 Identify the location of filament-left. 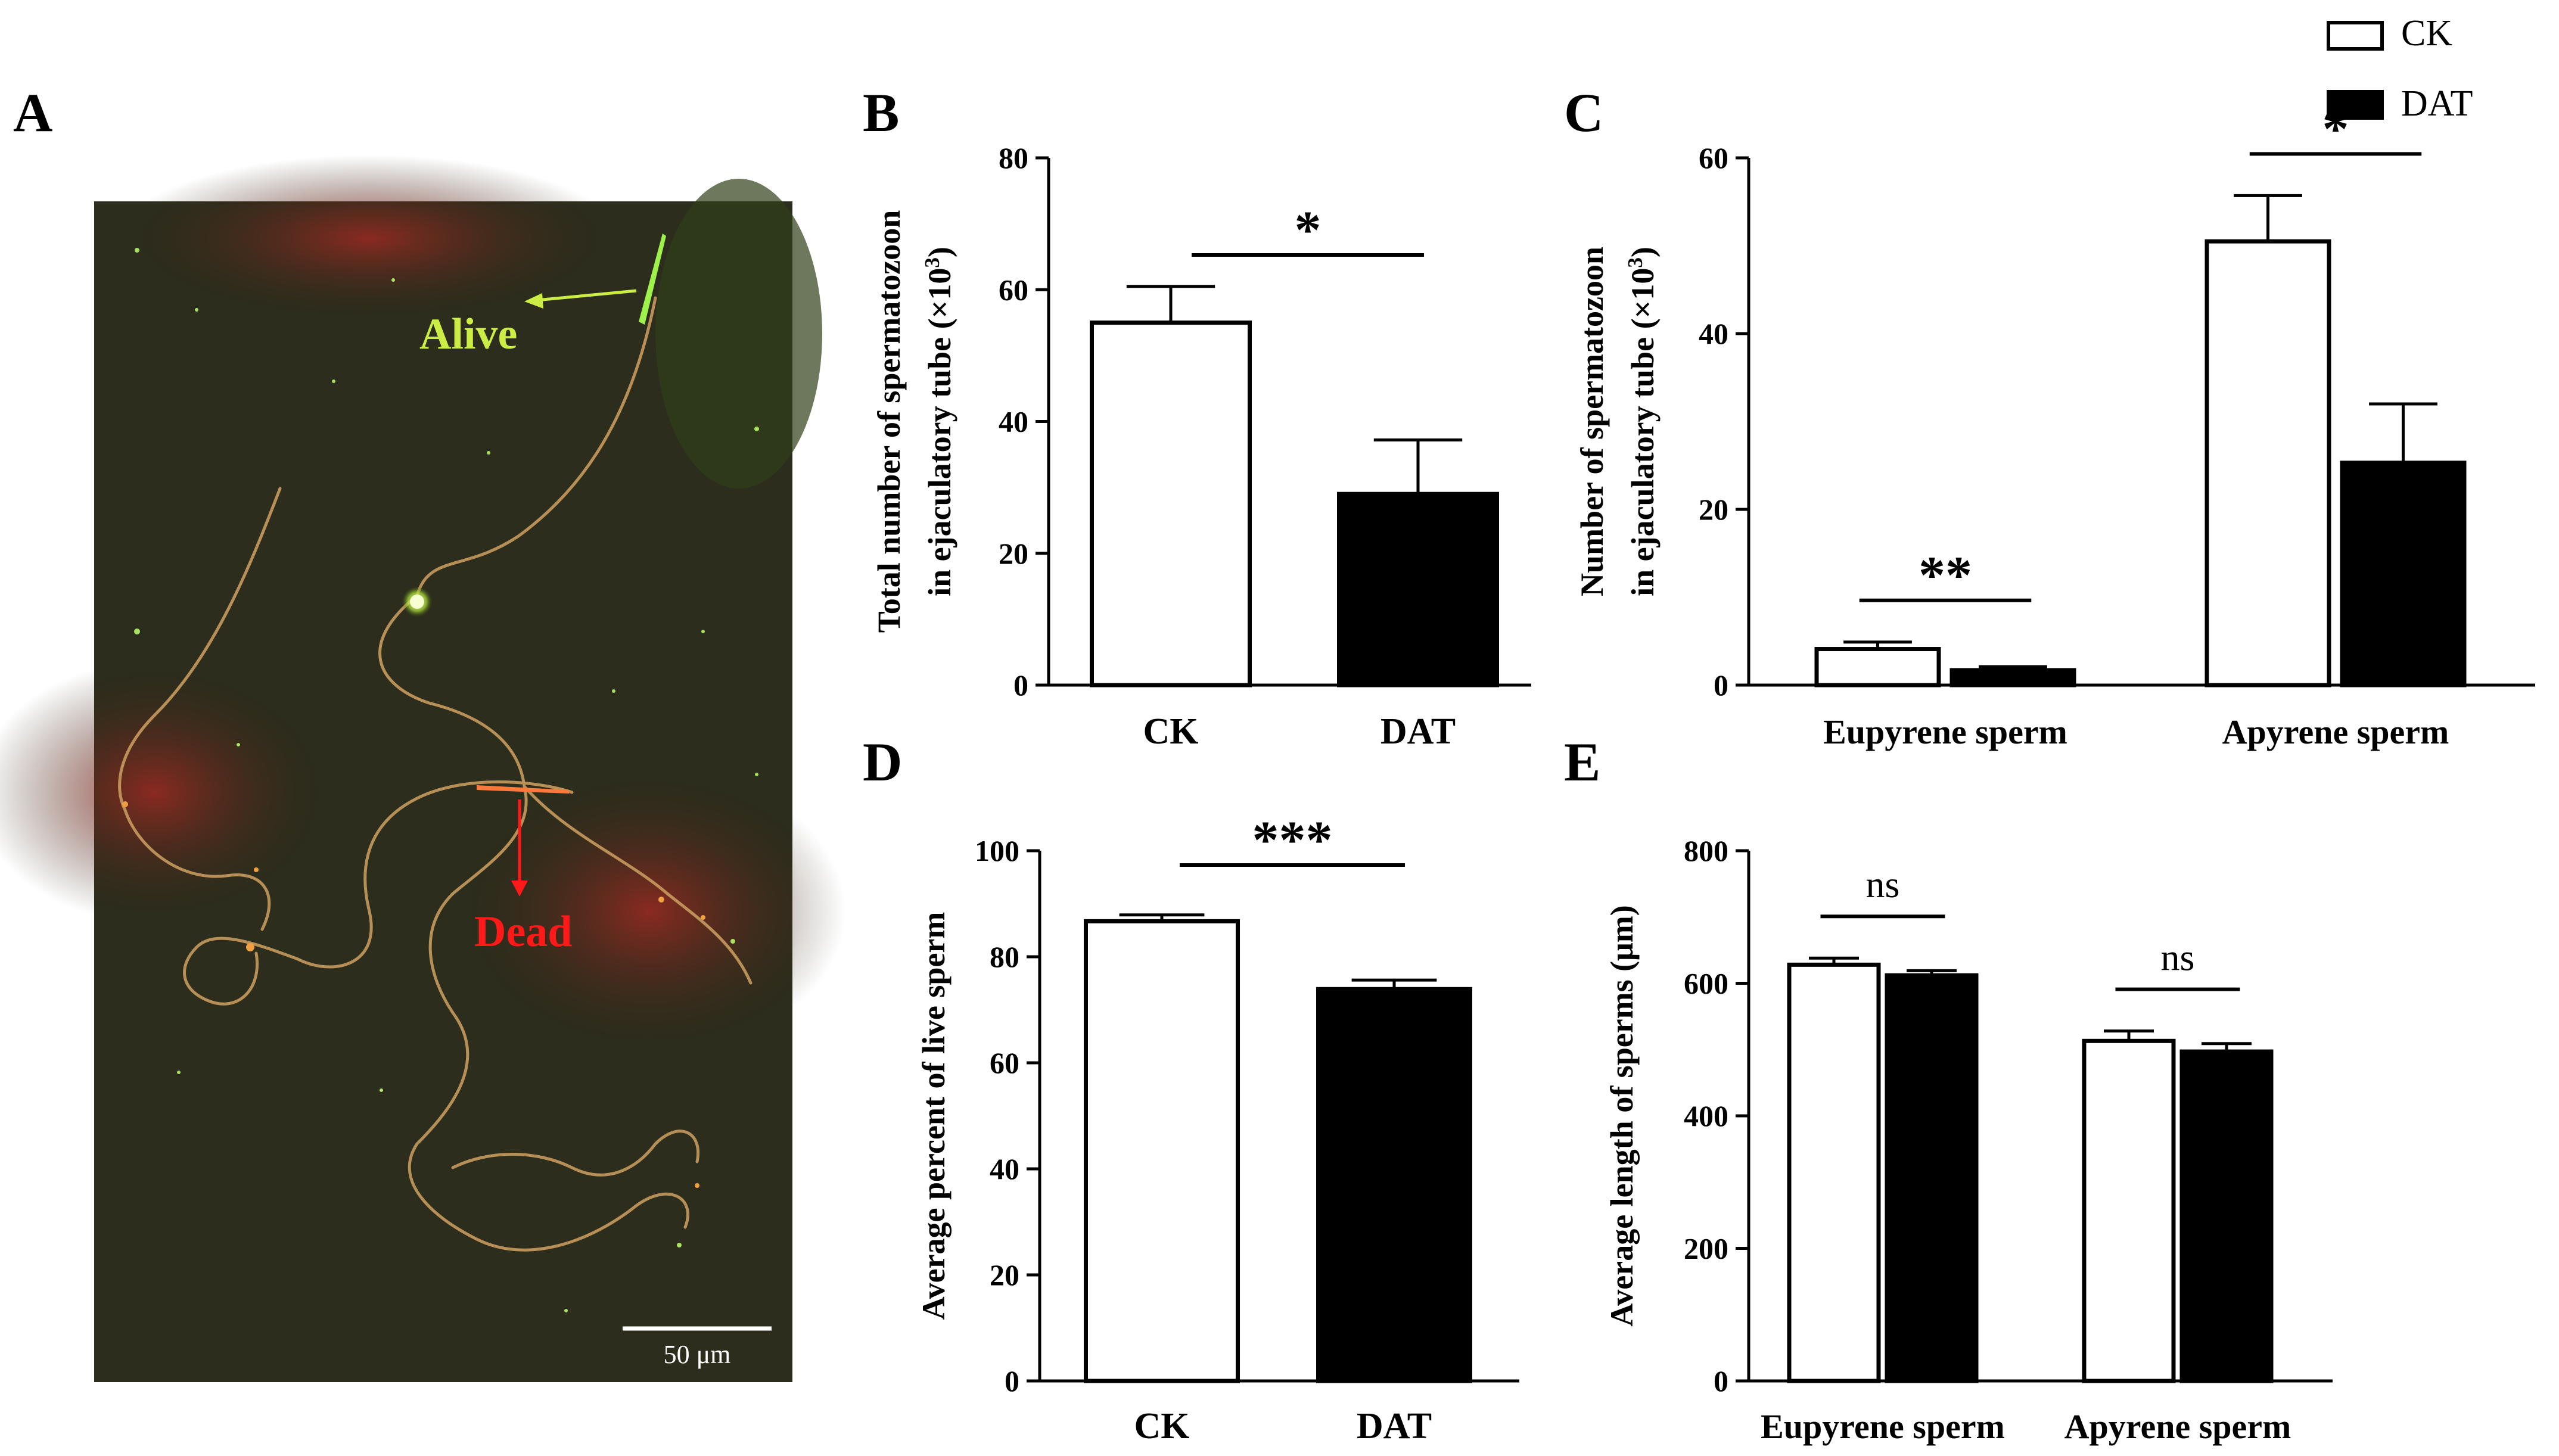
(200, 709).